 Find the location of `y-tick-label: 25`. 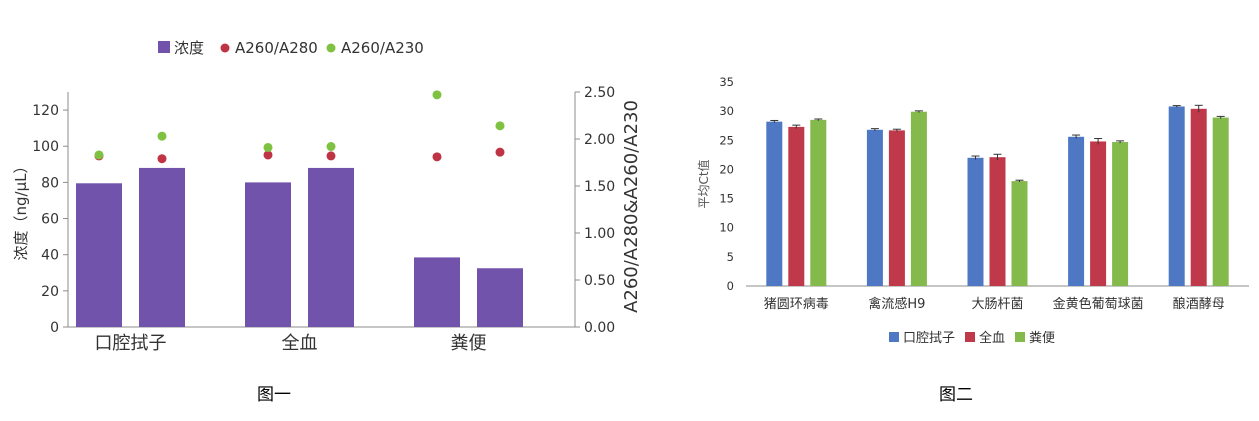

y-tick-label: 25 is located at coordinates (726, 140).